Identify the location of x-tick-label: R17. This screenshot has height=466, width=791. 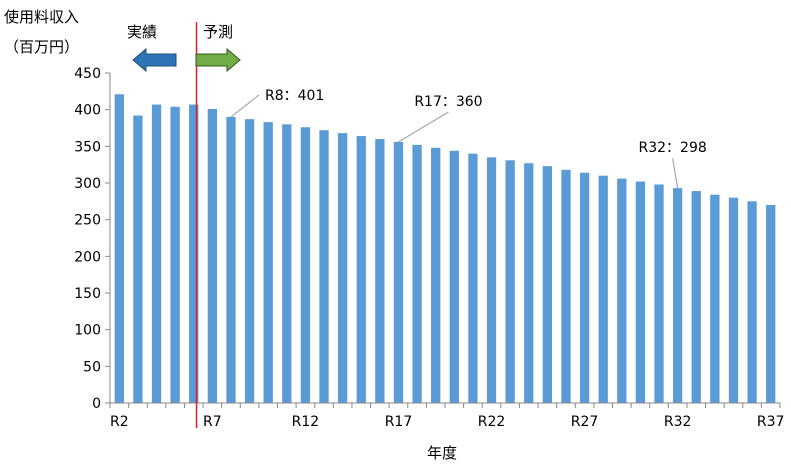
(399, 422).